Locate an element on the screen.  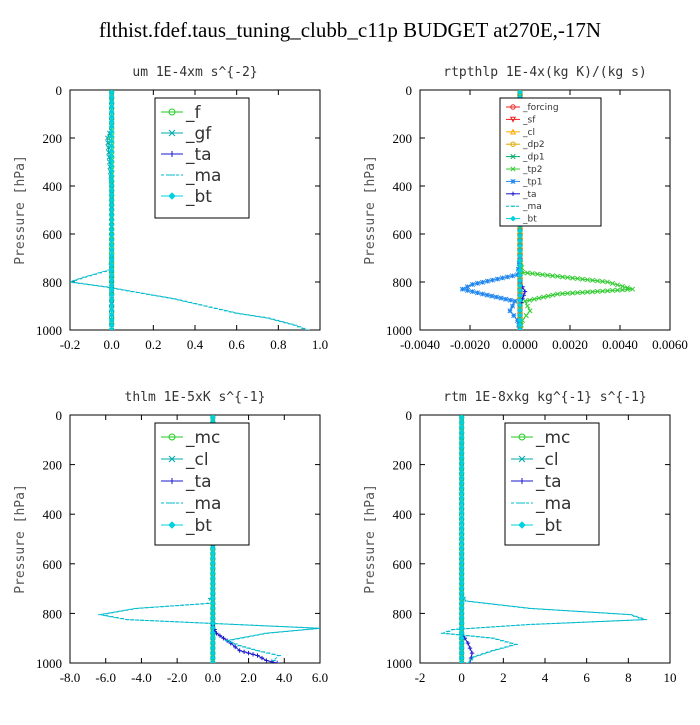
y-axis-label: Pressure [hPa] is located at coordinates (370, 539).